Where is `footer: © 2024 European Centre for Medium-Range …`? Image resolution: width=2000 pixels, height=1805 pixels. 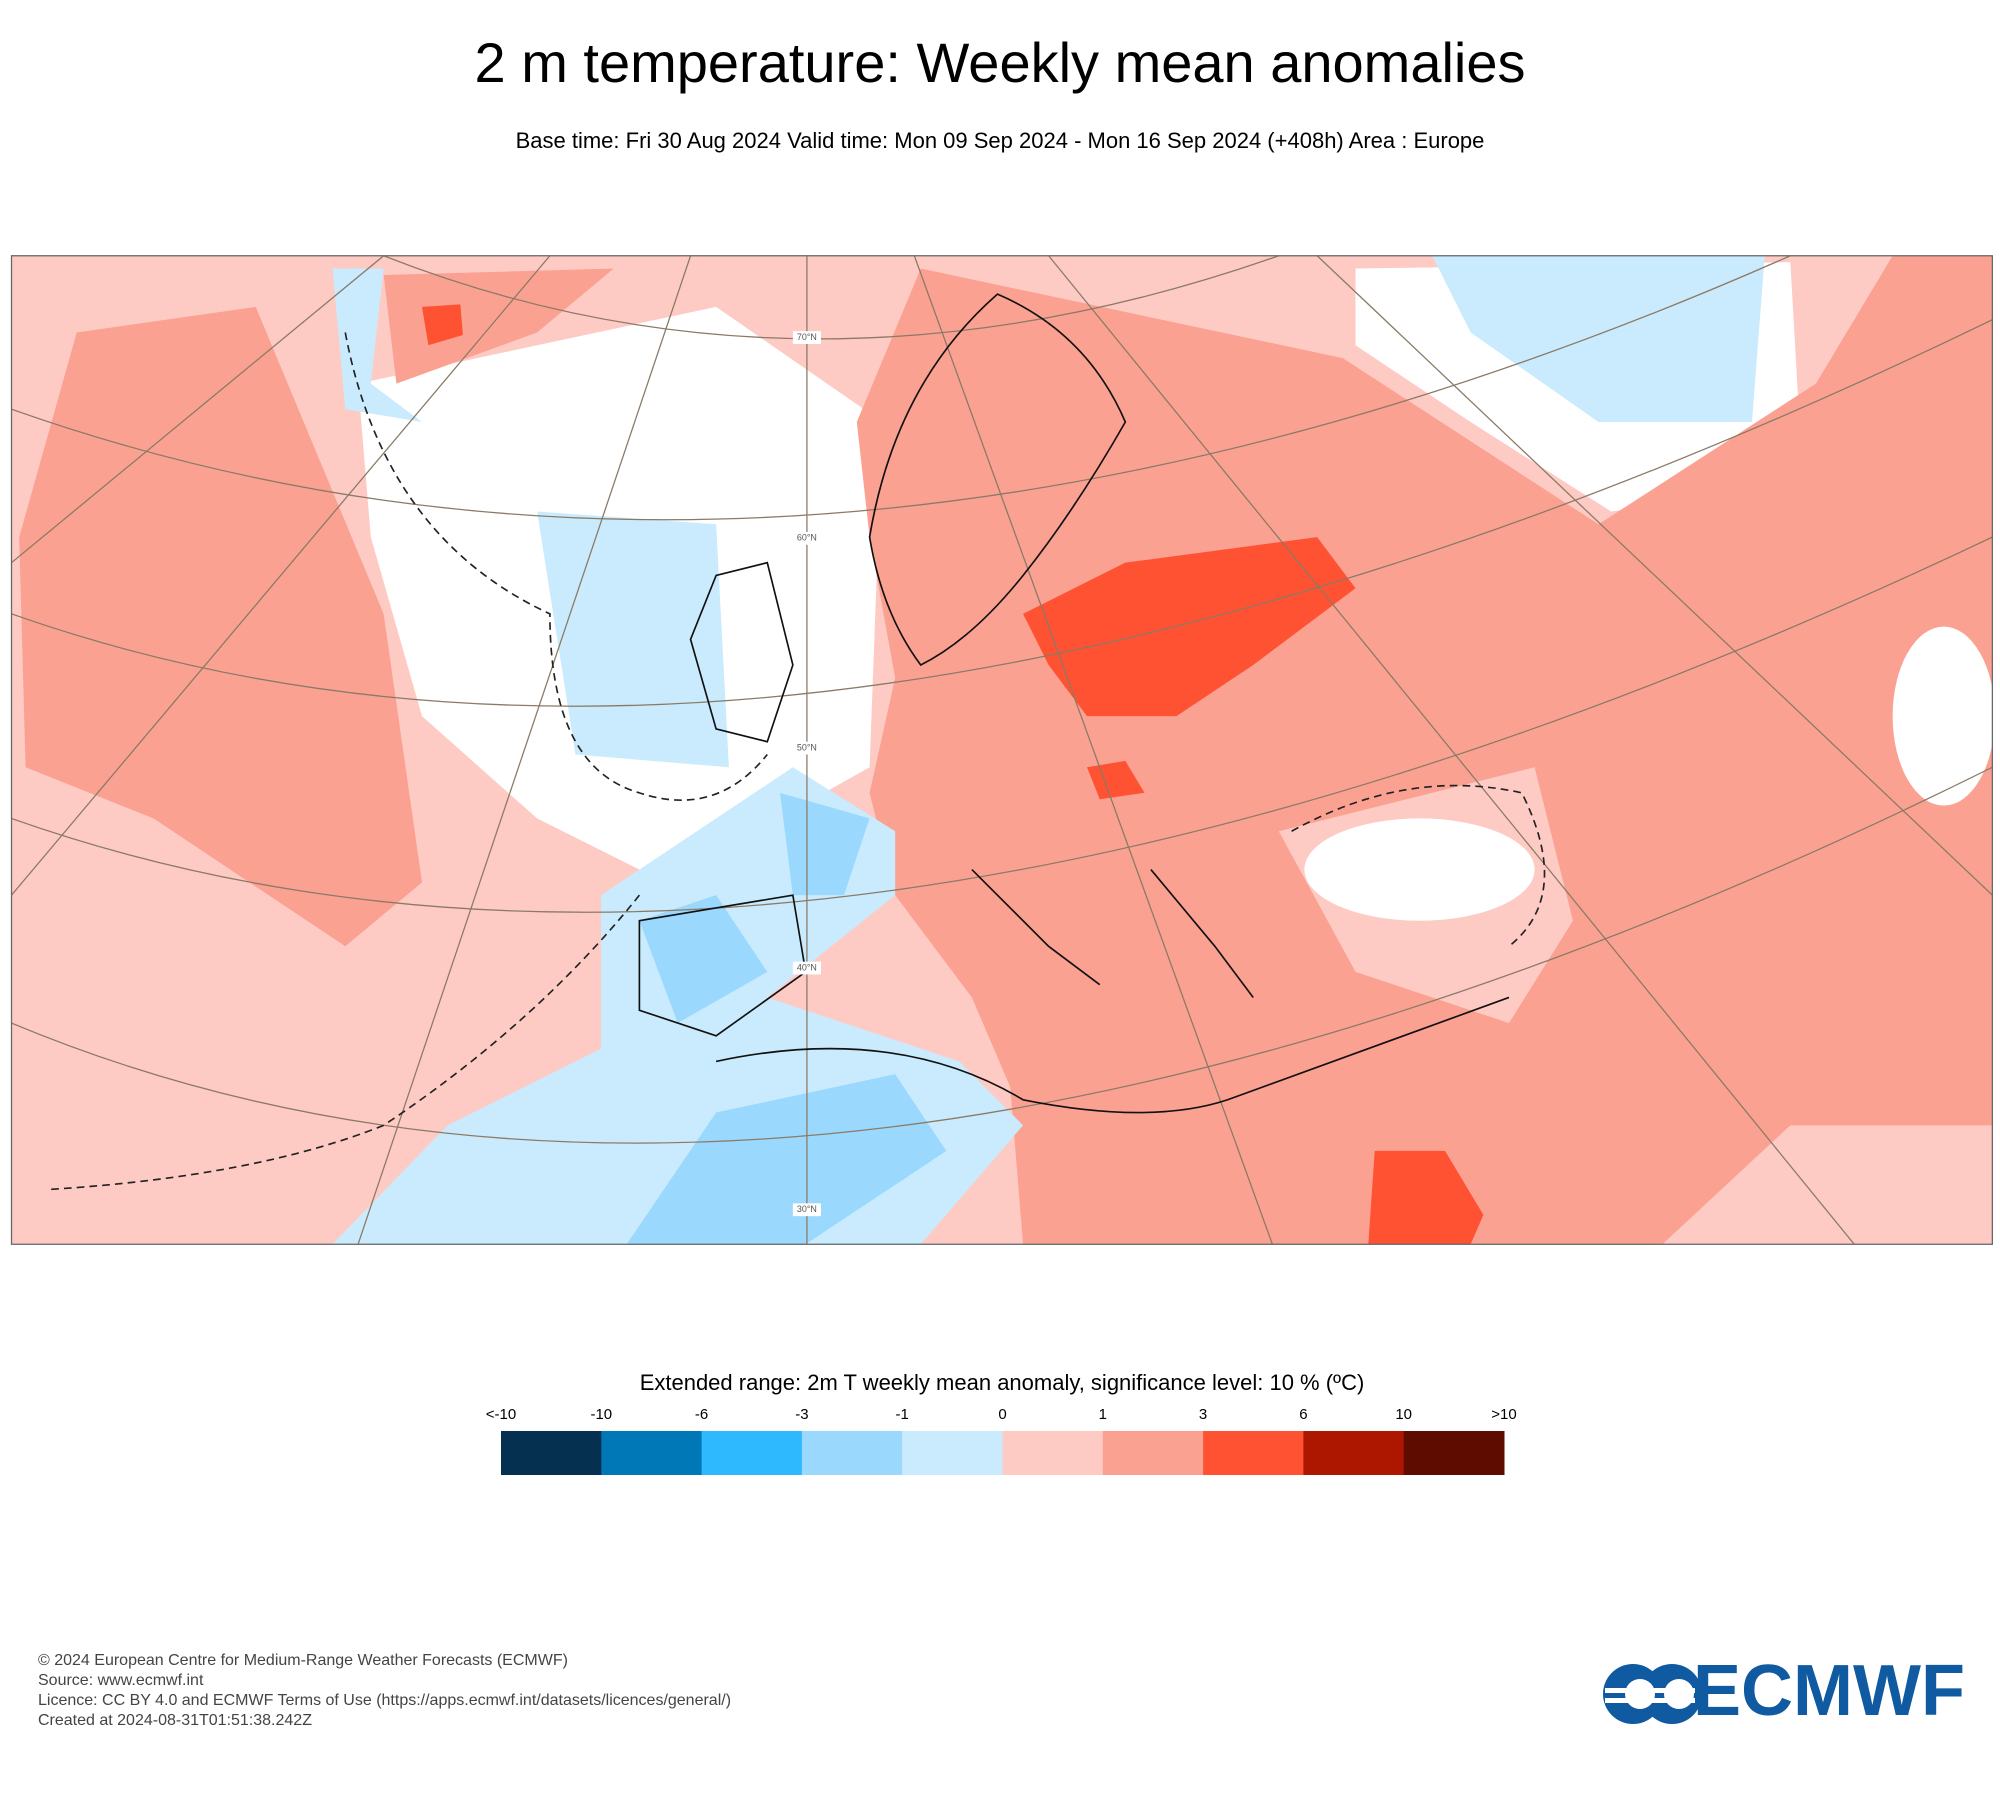 footer: © 2024 European Centre for Medium-Range … is located at coordinates (384, 1690).